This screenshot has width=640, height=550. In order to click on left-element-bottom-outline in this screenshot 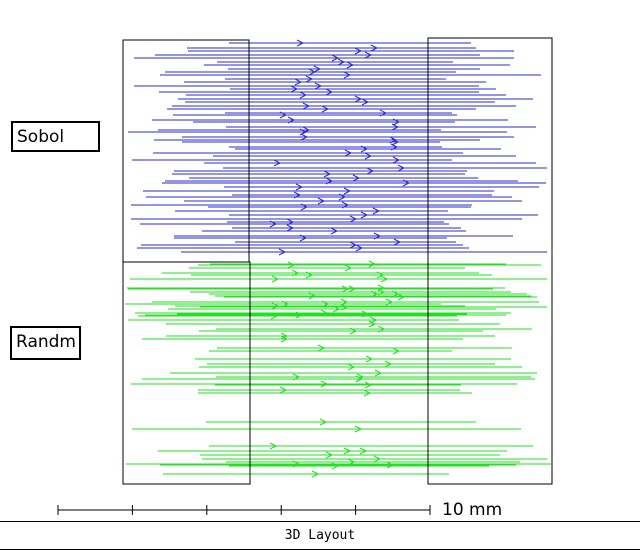, I will do `click(186, 373)`.